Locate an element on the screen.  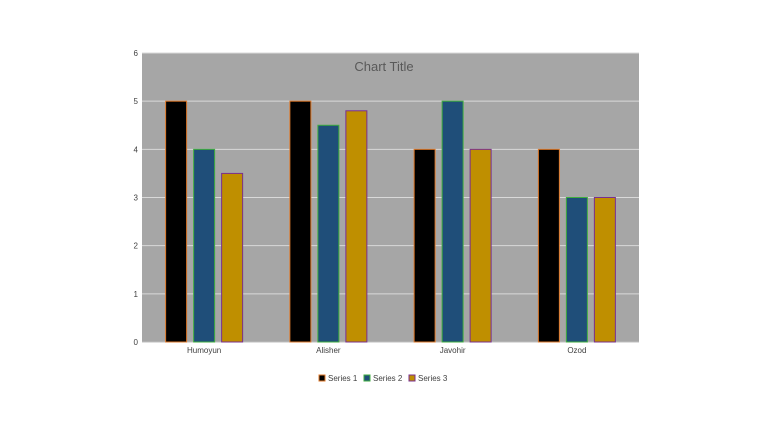
y-tick-label: 3 is located at coordinates (136, 198).